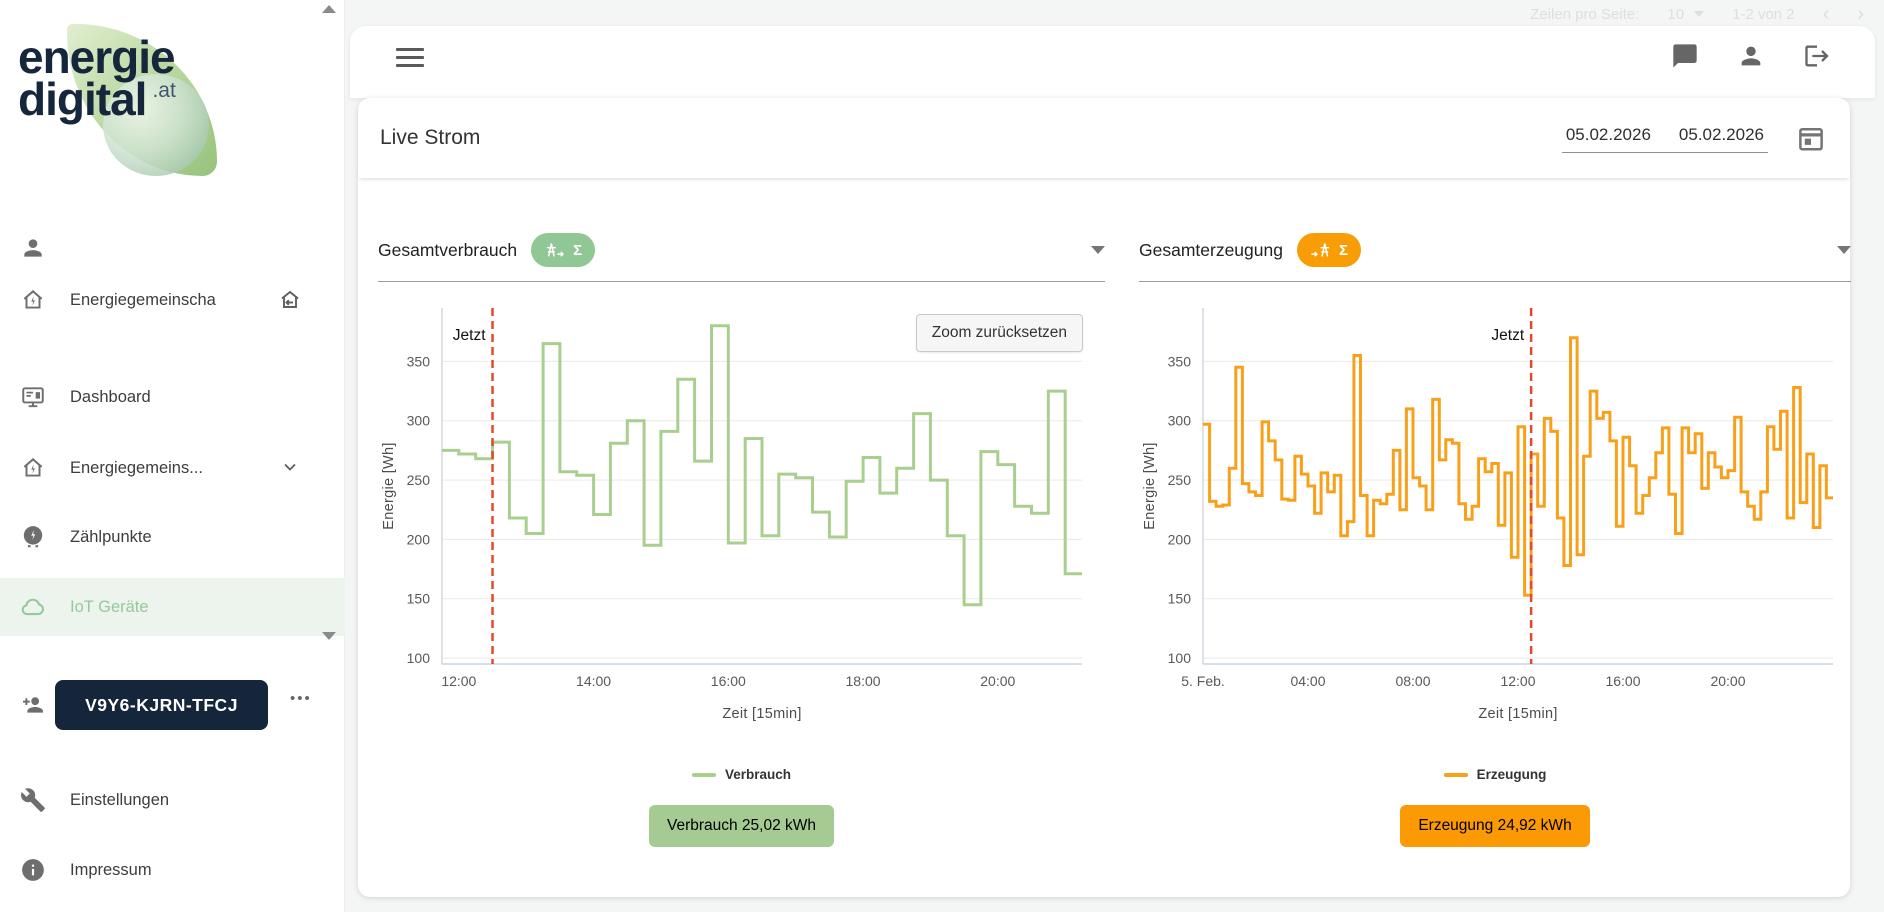 The height and width of the screenshot is (912, 1884). I want to click on chart-verbrauch-header: Gesamtverbrauch Σ, so click(741, 257).